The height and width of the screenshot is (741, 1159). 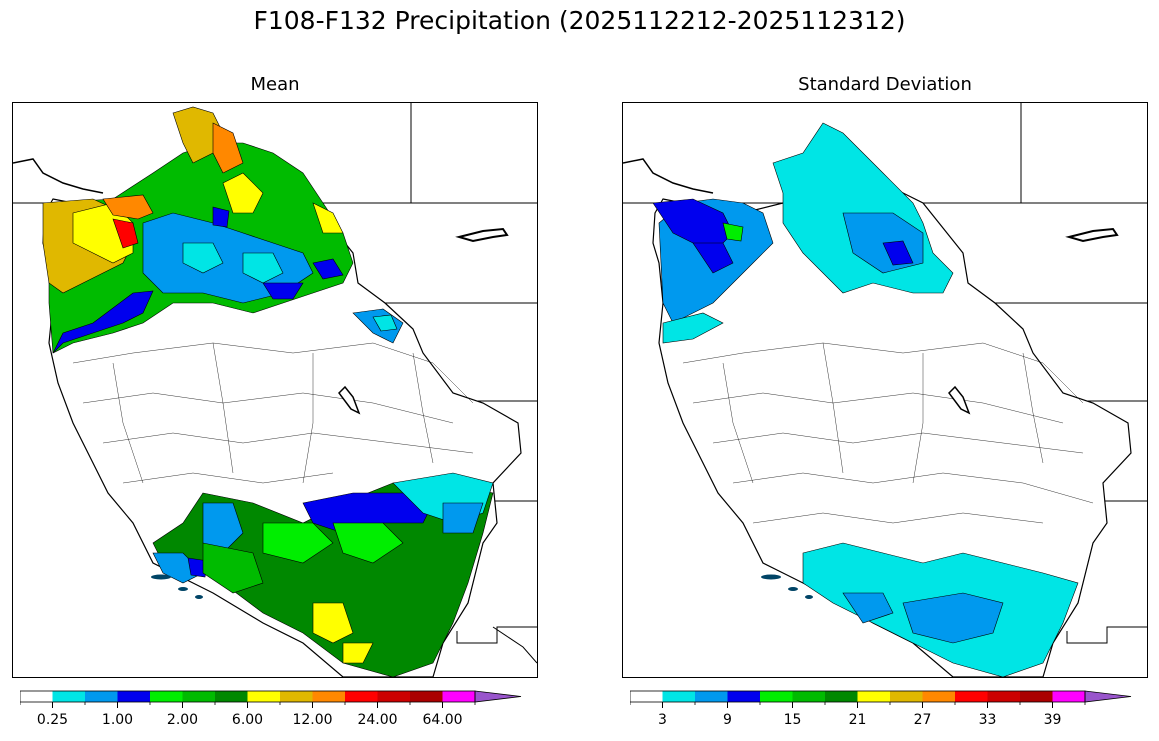 I want to click on colorbar-stddev: 3 9 15 21 27 33 39, so click(x=881, y=709).